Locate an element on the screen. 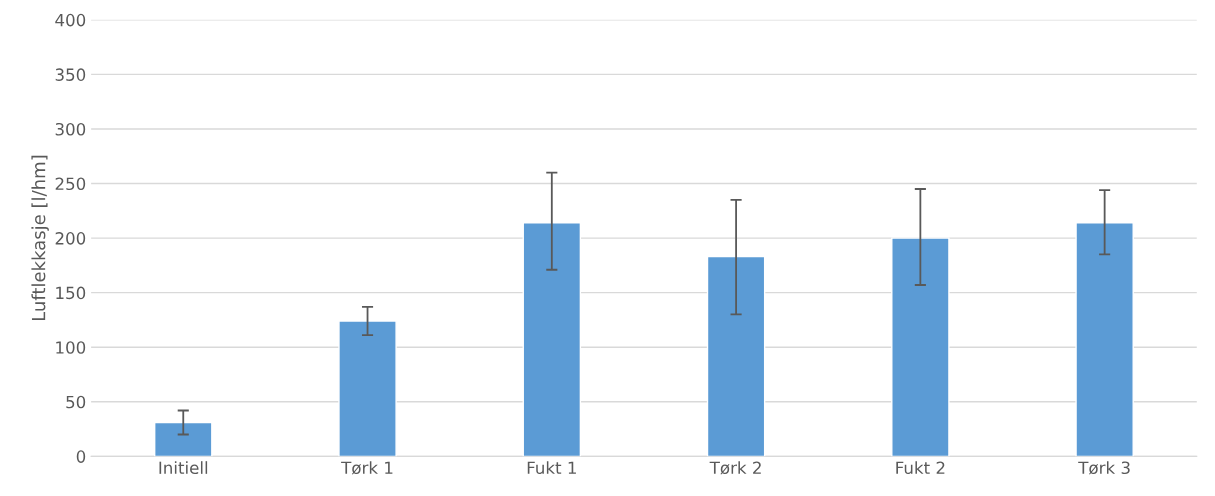  y-tick-label: 0 is located at coordinates (81, 456).